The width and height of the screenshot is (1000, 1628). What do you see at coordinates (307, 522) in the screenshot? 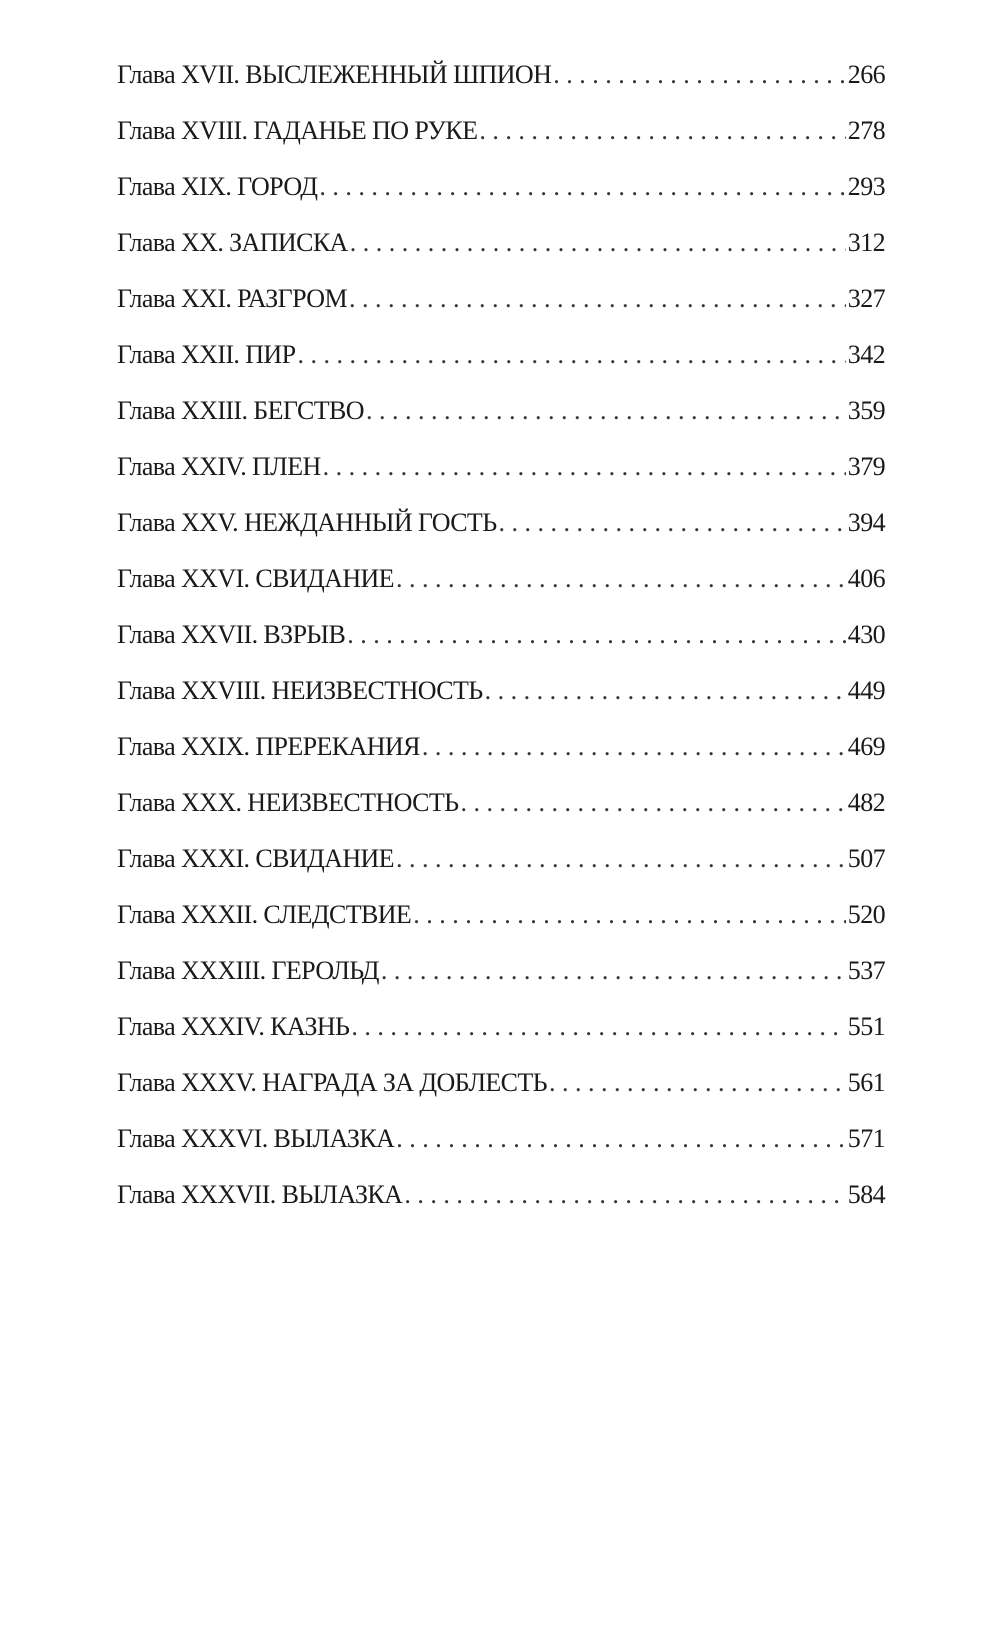
I see `chapter-title: Глава XXV. НЕЖДАННЫЙ ГОСТЬ` at bounding box center [307, 522].